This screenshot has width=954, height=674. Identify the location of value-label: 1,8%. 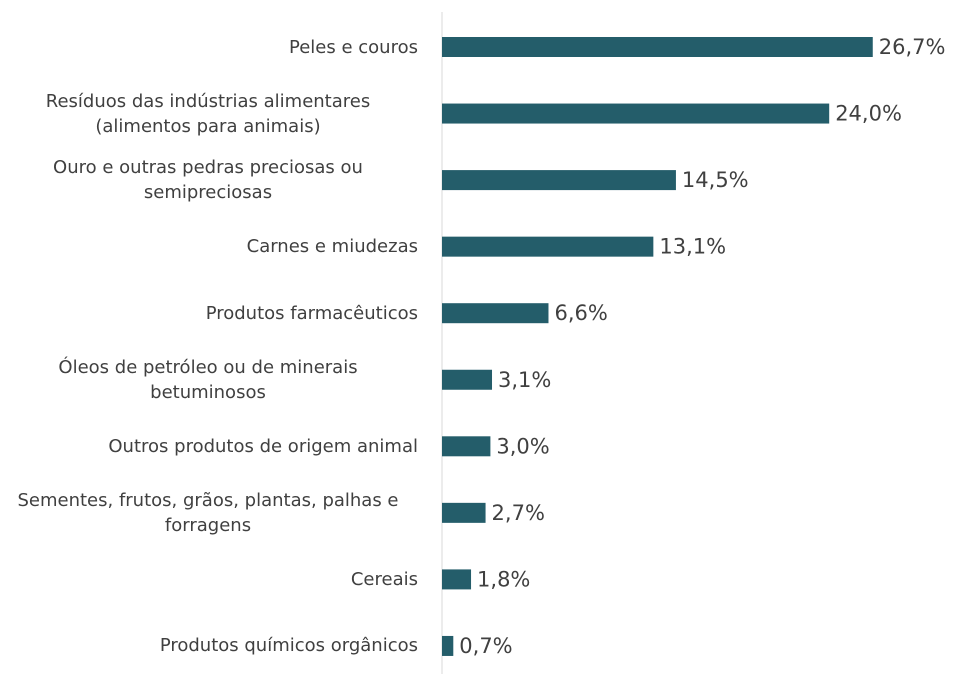
(503, 579).